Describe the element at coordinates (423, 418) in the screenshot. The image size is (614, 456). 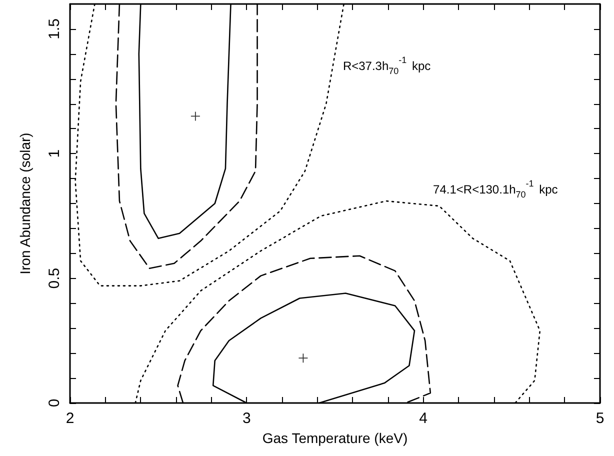
I see `x-tick-label: 4` at that location.